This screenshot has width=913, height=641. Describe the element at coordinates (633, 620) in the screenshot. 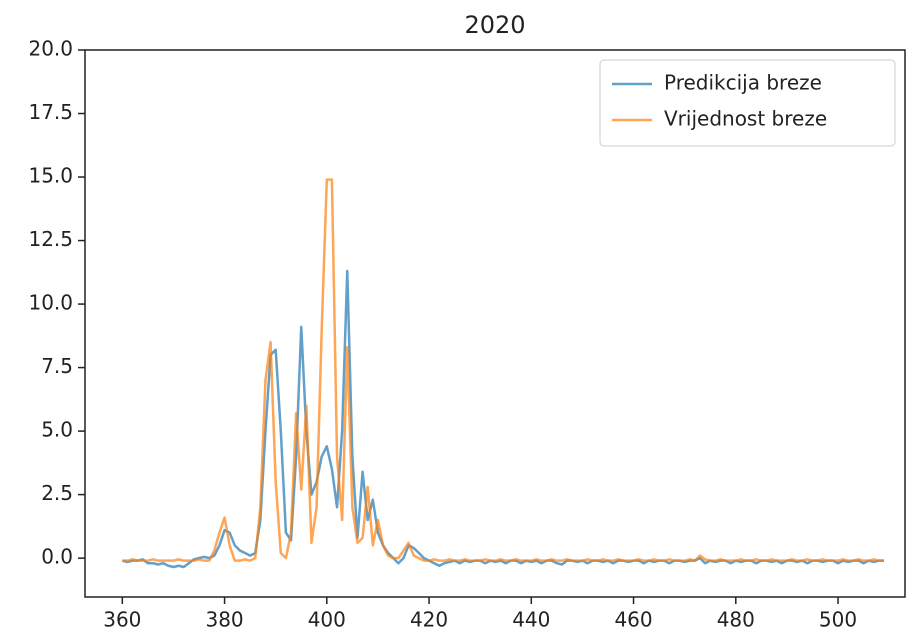

I see `x-tick-label: 460` at that location.